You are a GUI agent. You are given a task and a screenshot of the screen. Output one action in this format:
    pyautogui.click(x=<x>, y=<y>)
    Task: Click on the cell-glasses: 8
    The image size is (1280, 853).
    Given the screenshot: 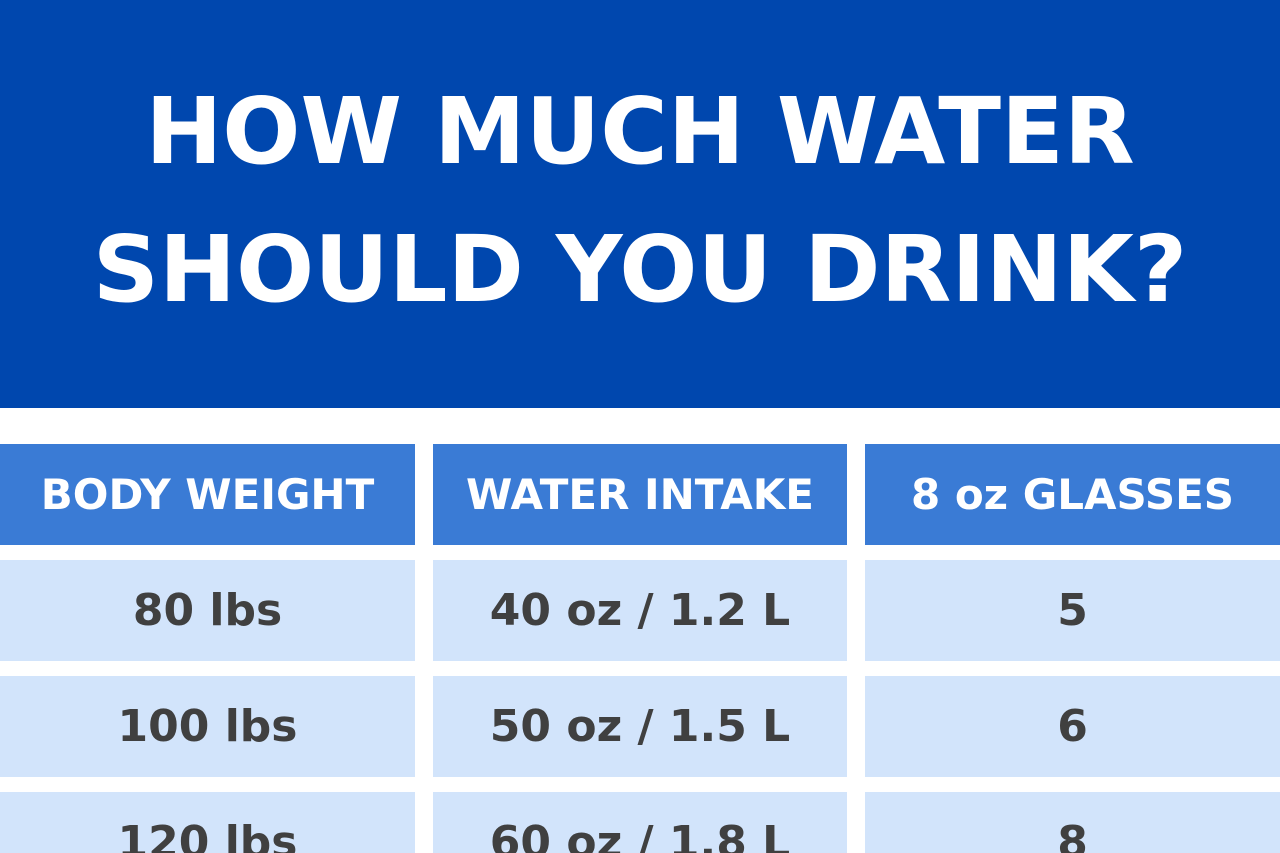 What is the action you would take?
    pyautogui.click(x=1072, y=822)
    